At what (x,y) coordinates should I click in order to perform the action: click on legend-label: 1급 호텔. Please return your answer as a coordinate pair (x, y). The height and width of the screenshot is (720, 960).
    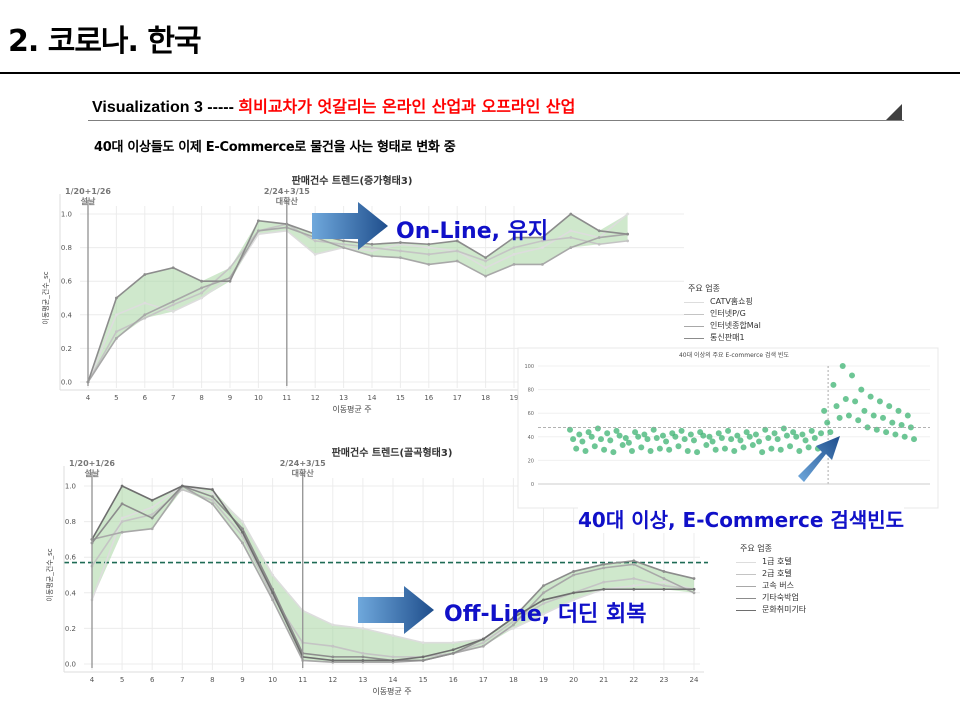
    Looking at the image, I should click on (777, 561).